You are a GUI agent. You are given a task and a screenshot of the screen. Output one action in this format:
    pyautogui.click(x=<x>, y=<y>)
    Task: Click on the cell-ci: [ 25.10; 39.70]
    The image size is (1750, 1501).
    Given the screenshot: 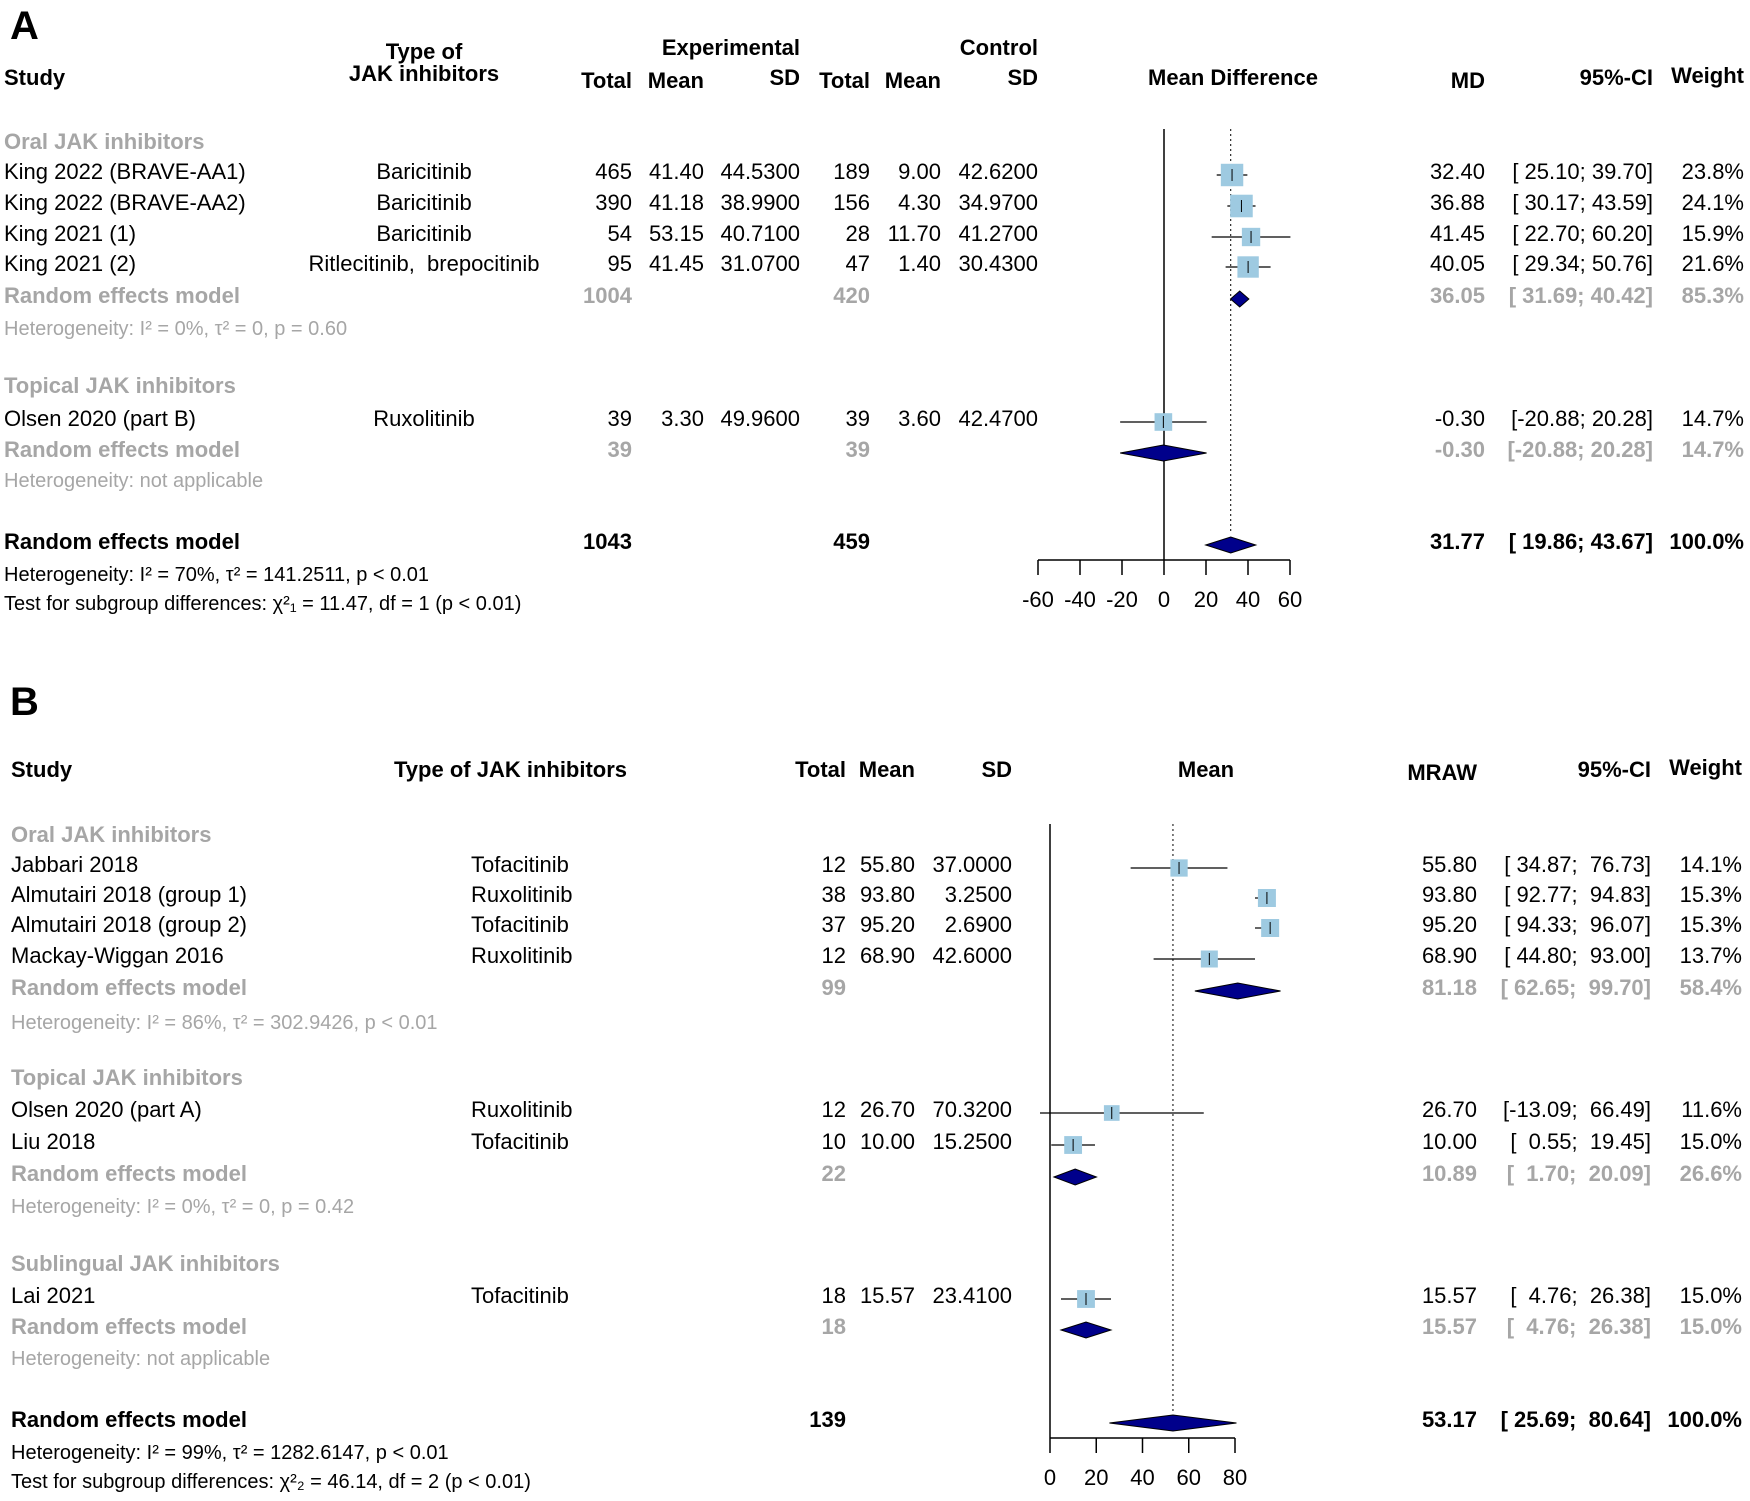 What is the action you would take?
    pyautogui.click(x=1582, y=171)
    